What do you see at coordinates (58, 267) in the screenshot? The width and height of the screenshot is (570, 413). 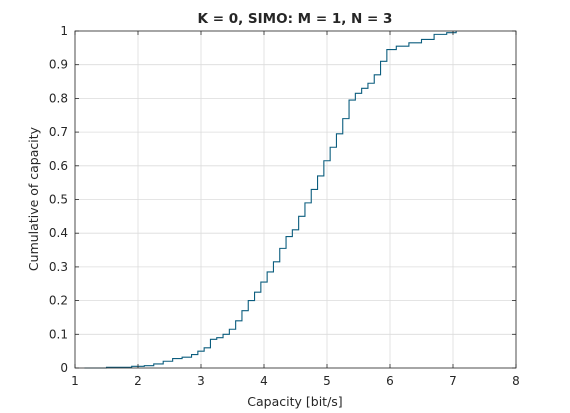 I see `y-tick-label: 0.3` at bounding box center [58, 267].